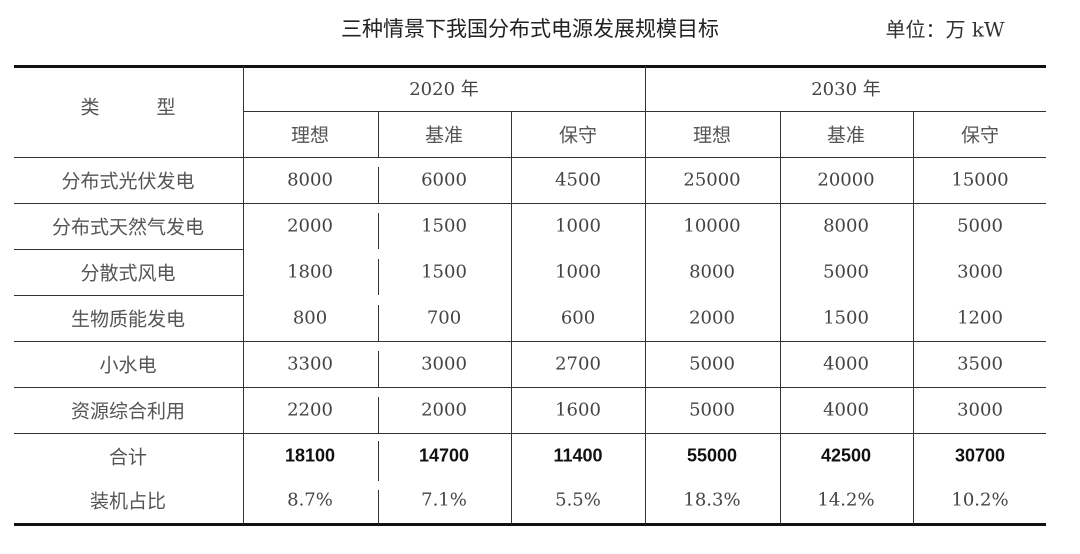  What do you see at coordinates (578, 500) in the screenshot?
I see `table-cell: 5.5%` at bounding box center [578, 500].